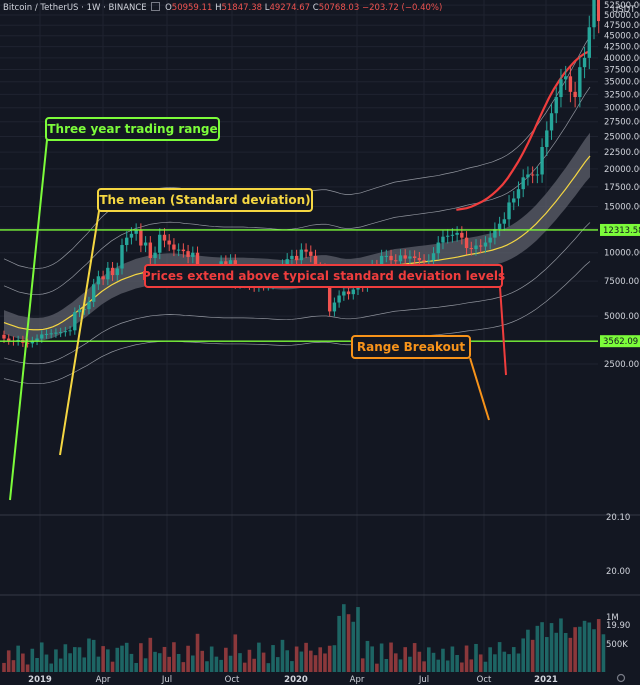 The width and height of the screenshot is (640, 685). Describe the element at coordinates (622, 26) in the screenshot. I see `price-tick-label: 47500.00` at that location.